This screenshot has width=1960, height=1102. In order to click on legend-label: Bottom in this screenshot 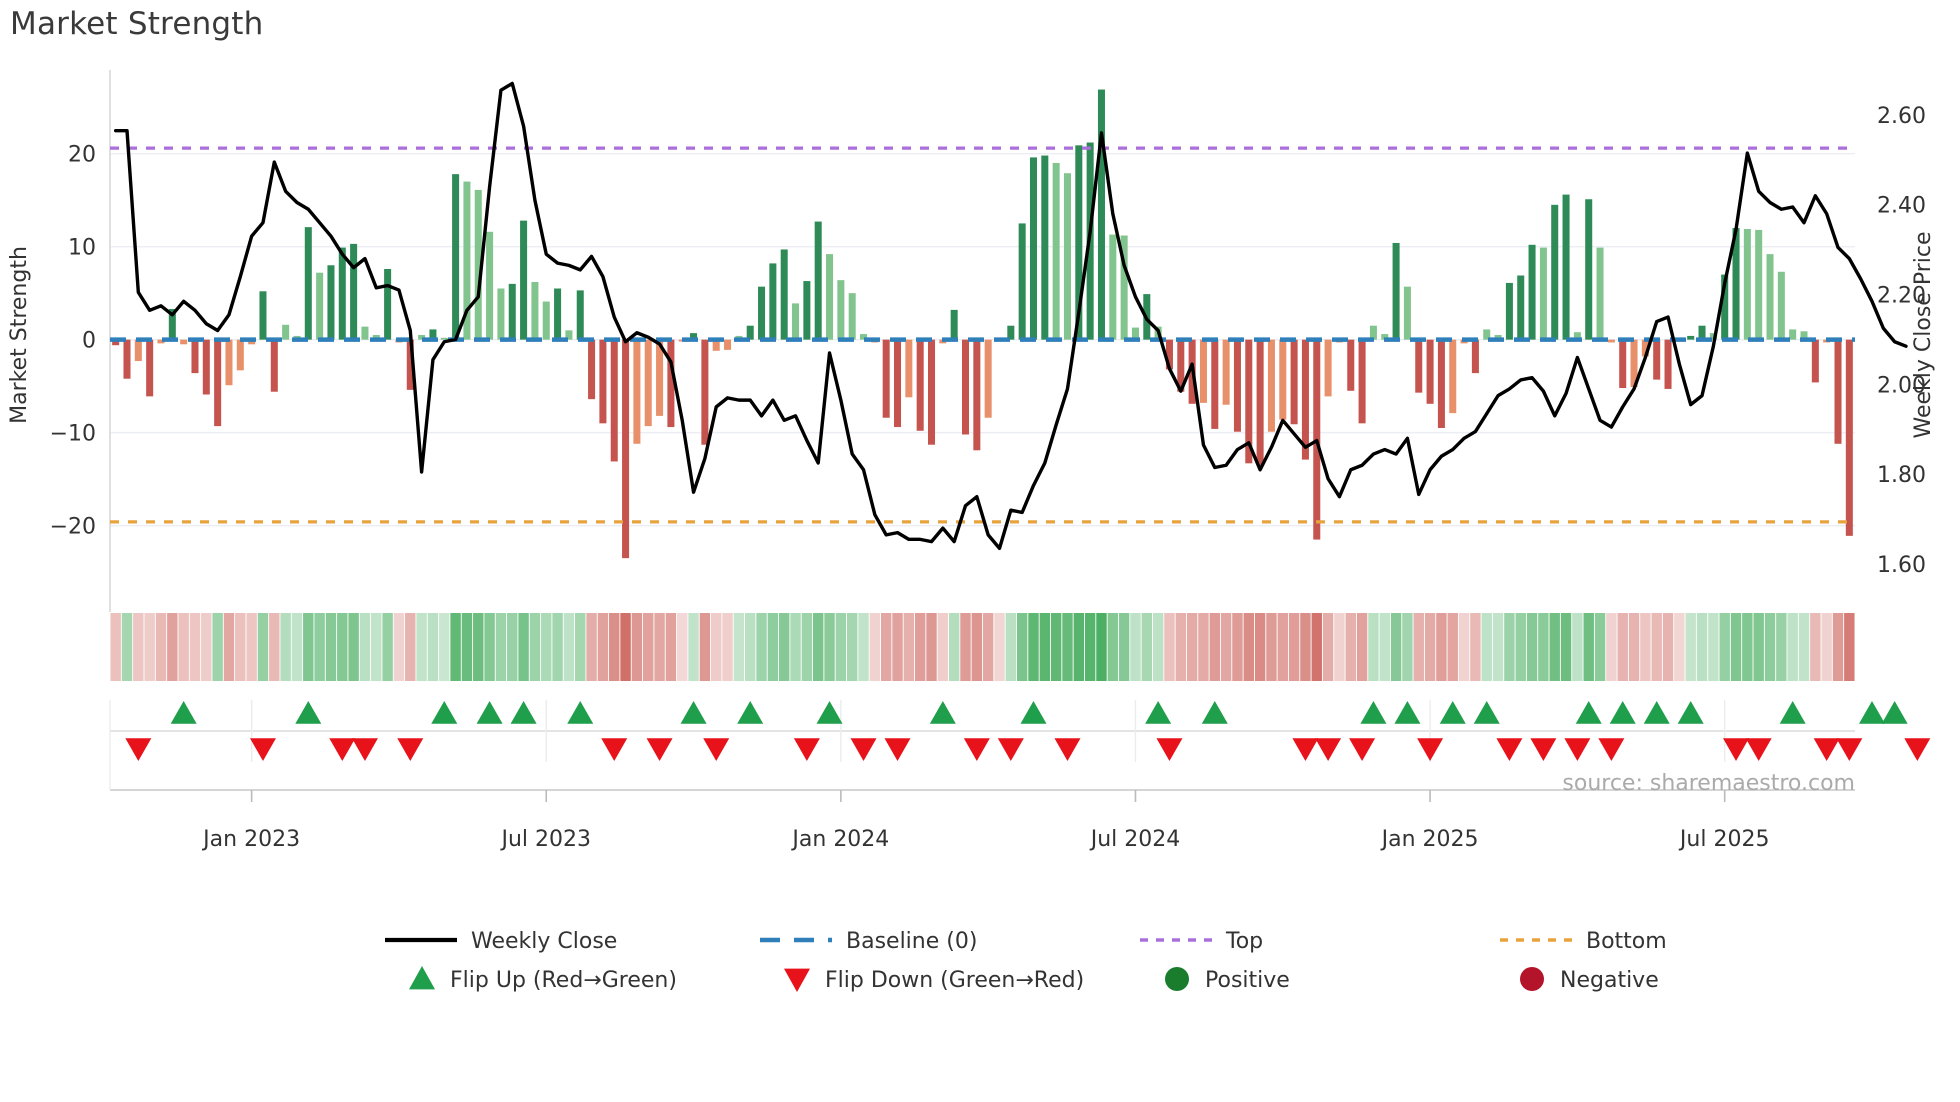, I will do `click(1626, 941)`.